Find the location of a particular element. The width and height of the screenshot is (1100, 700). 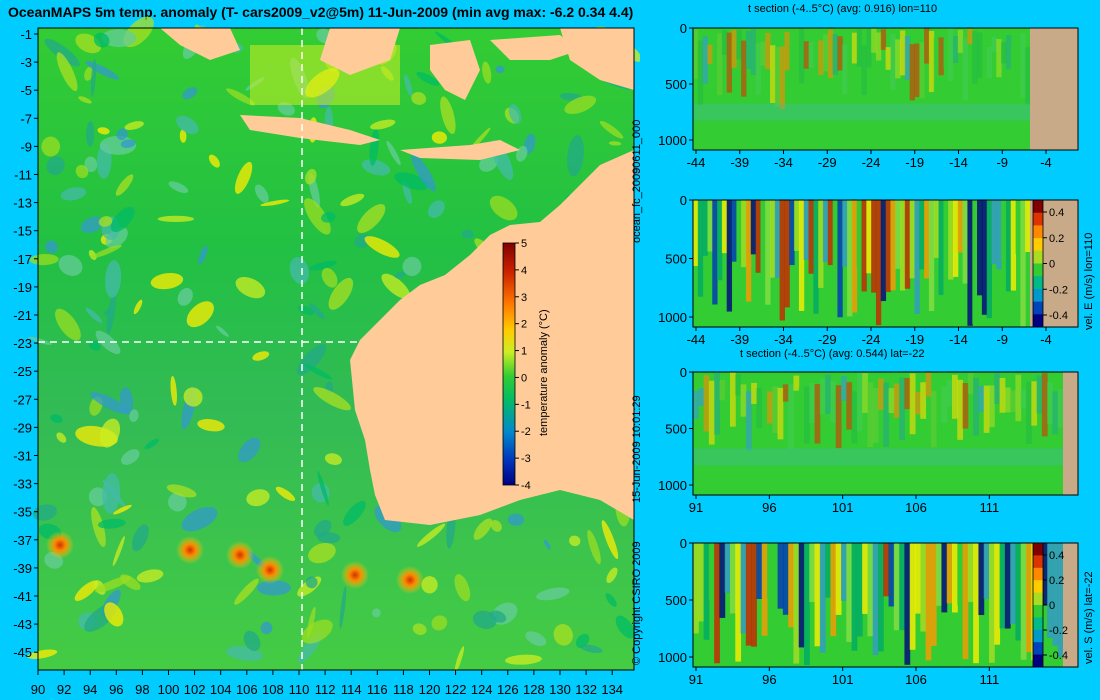

lon-tick-label: 108 is located at coordinates (273, 689).